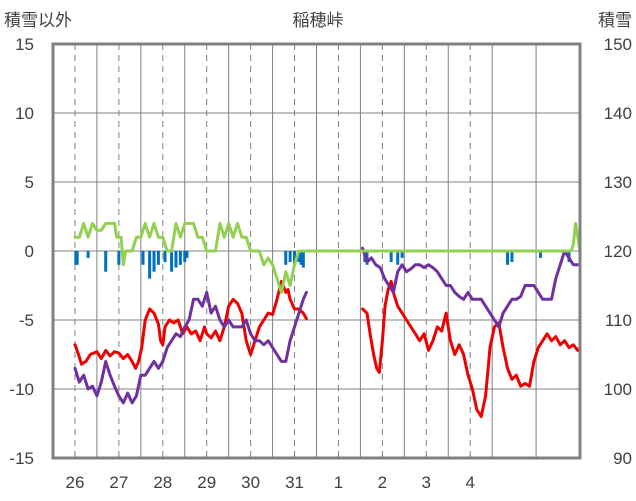 The height and width of the screenshot is (501, 636). What do you see at coordinates (469, 482) in the screenshot?
I see `x-tick-label-9: 4` at bounding box center [469, 482].